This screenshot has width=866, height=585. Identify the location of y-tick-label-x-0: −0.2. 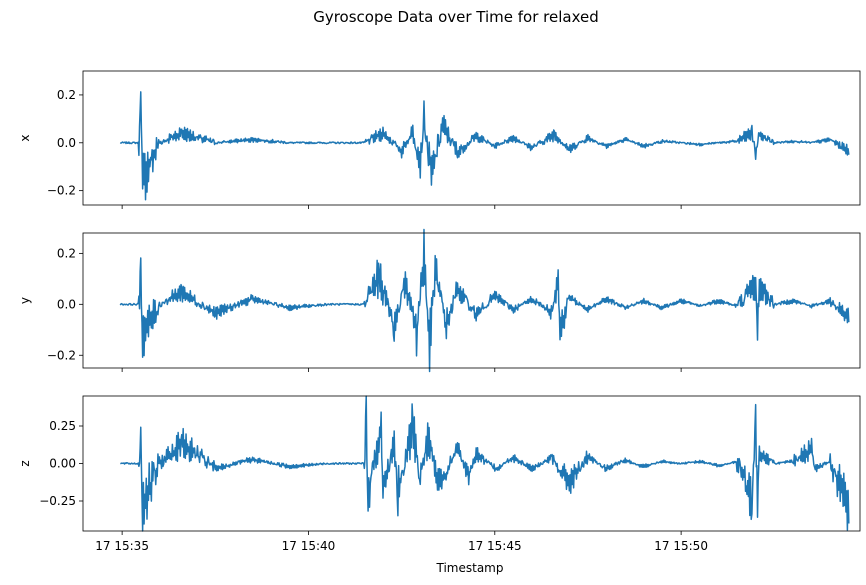
(61, 191).